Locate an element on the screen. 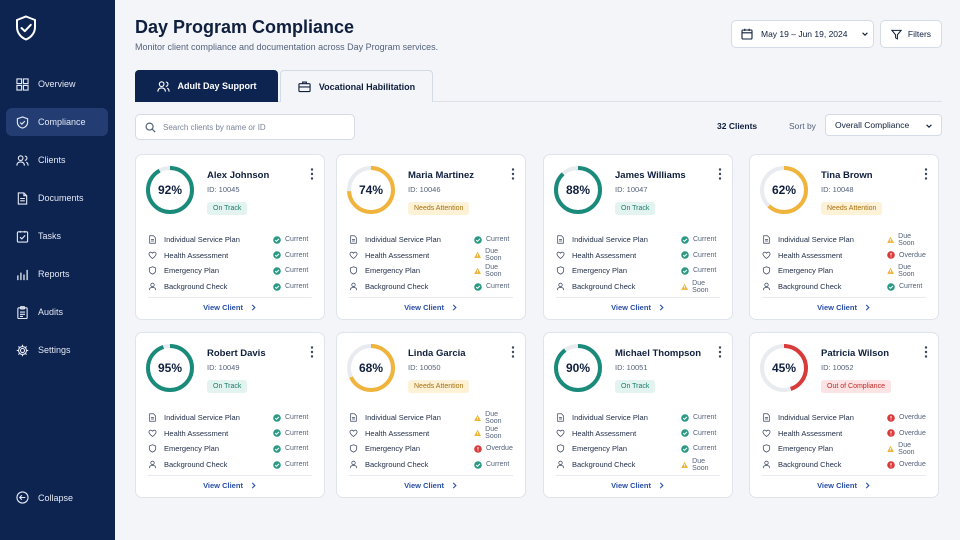  client-name: Tina Brown is located at coordinates (847, 175).